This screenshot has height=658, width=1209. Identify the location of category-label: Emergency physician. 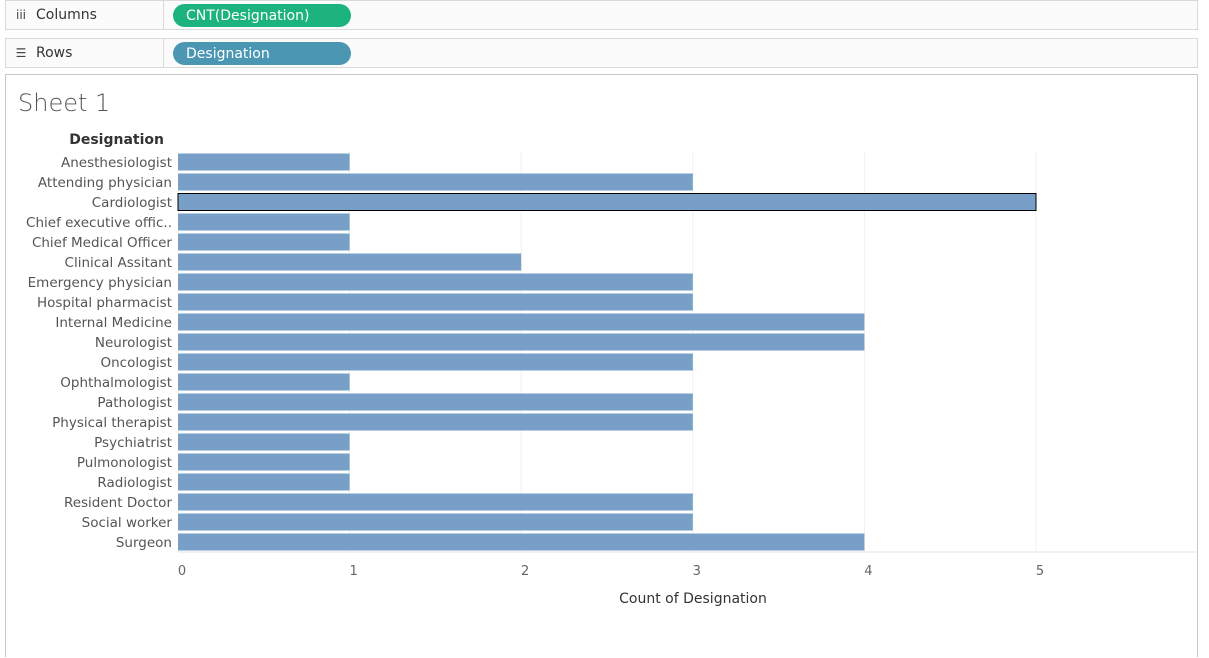
(100, 283).